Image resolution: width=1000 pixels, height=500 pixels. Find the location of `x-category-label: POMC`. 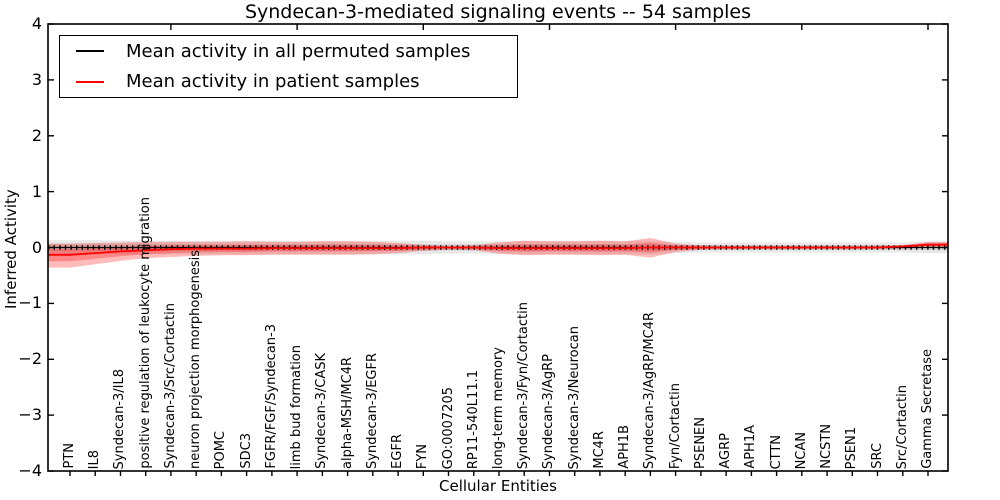

x-category-label: POMC is located at coordinates (221, 449).